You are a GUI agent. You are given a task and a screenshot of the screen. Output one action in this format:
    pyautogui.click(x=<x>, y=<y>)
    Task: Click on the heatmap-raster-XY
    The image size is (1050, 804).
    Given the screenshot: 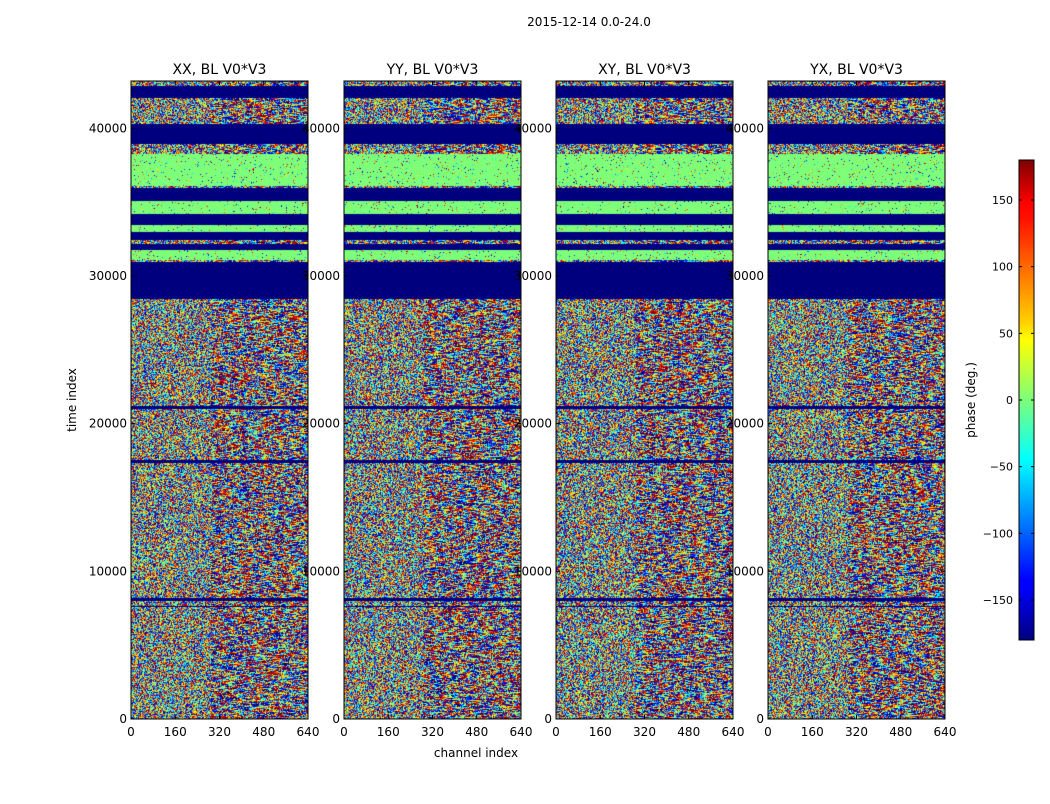 What is the action you would take?
    pyautogui.click(x=644, y=400)
    